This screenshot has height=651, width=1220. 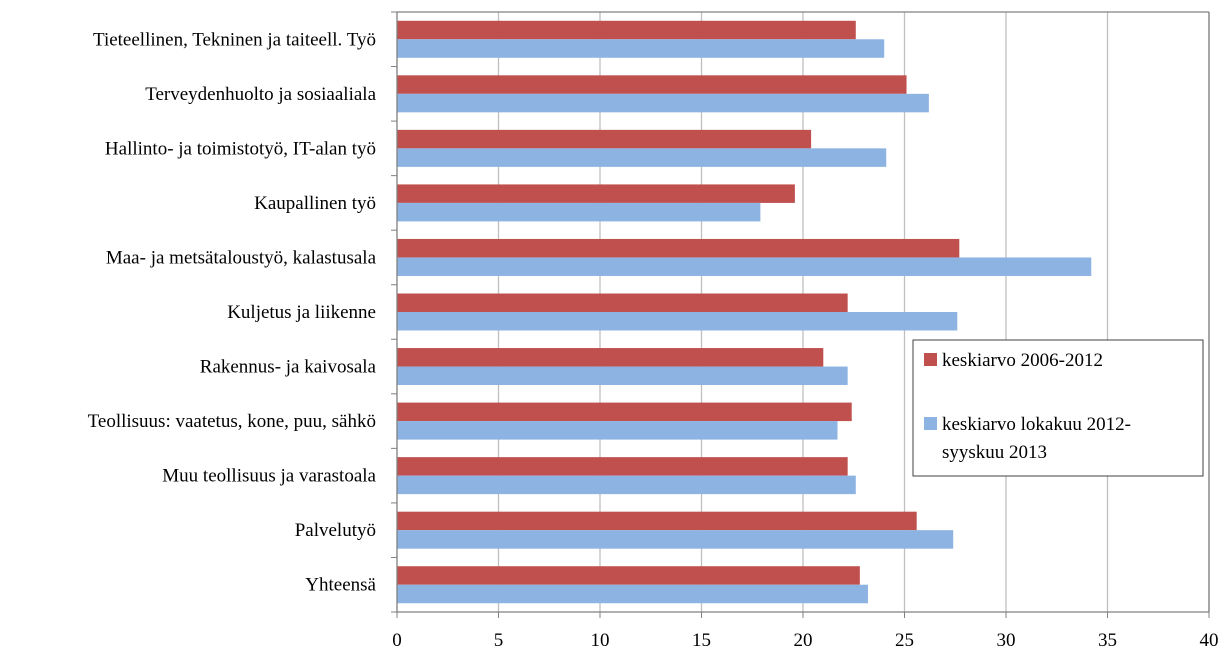 I want to click on category-label: Palvelutyö, so click(x=335, y=530).